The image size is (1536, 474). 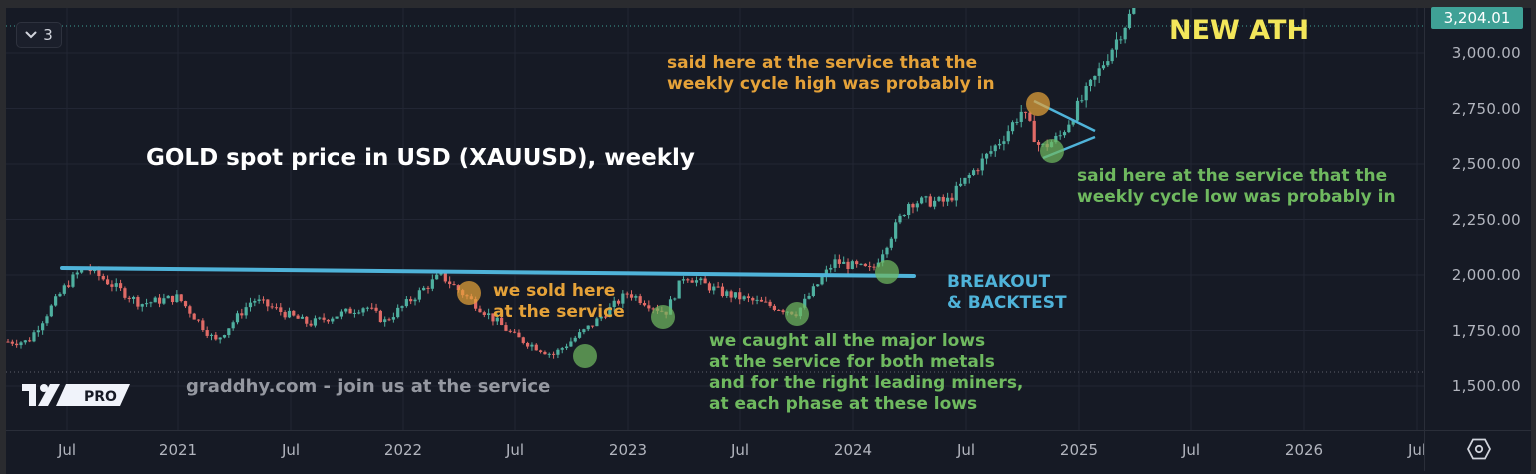 What do you see at coordinates (178, 450) in the screenshot?
I see `time-tick: 2021` at bounding box center [178, 450].